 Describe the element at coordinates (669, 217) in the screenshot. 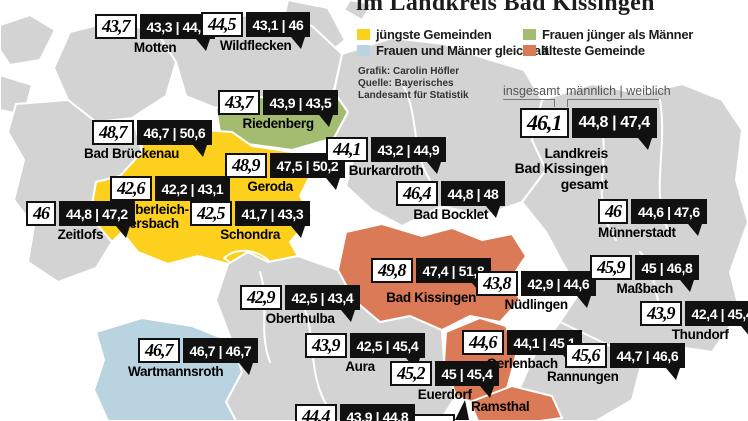

I see `male-female-age-box: 44,6 | 47,6` at that location.